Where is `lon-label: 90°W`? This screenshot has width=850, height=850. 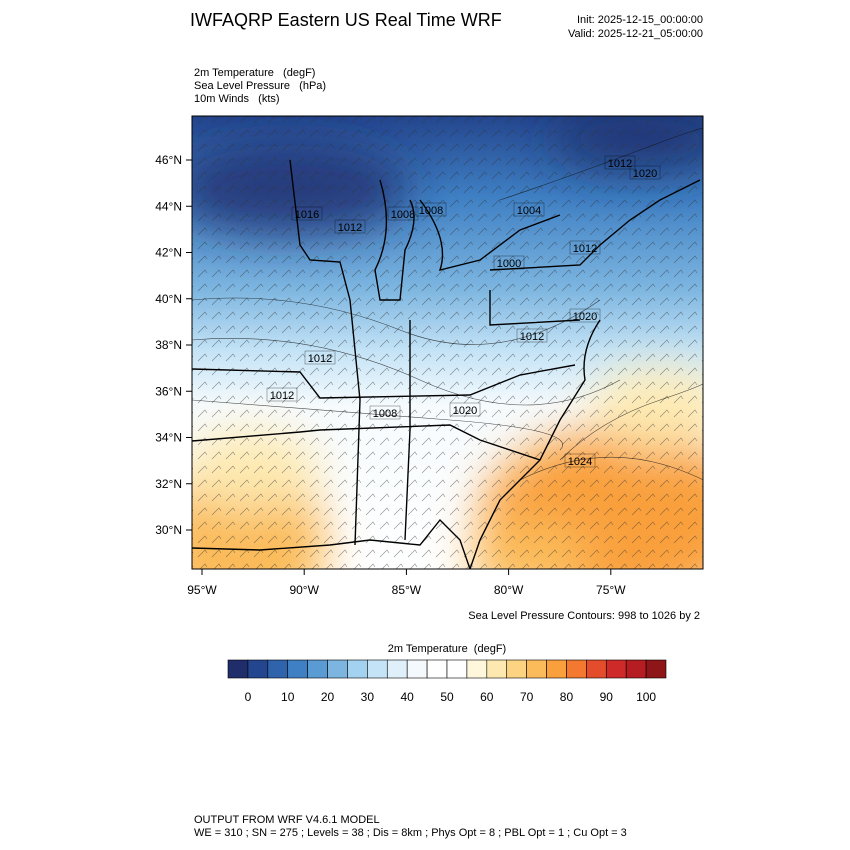 lon-label: 90°W is located at coordinates (304, 590).